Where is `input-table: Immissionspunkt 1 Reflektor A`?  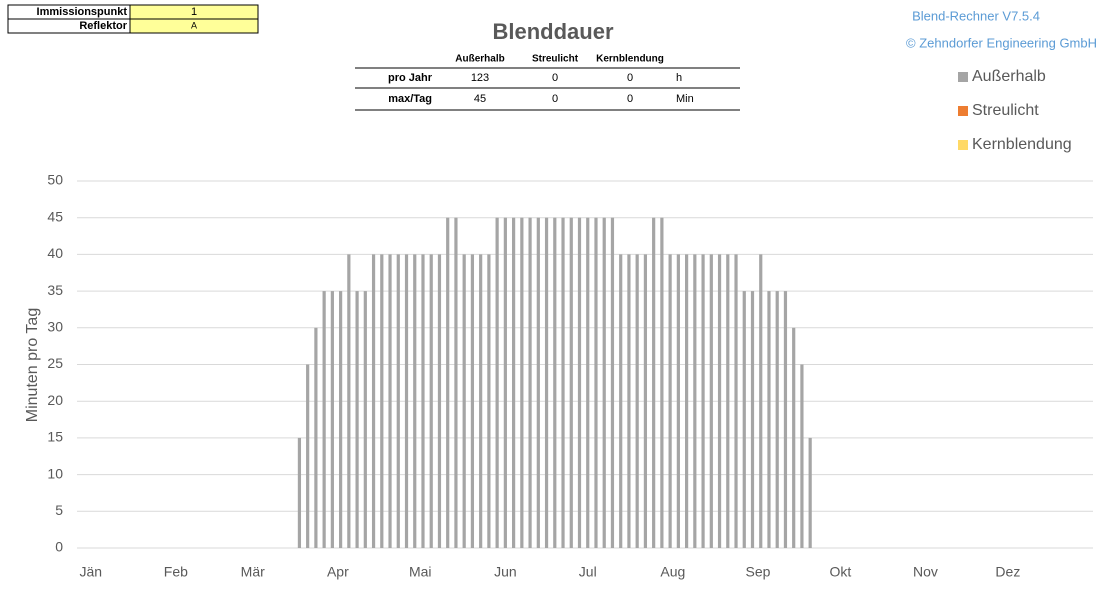 input-table: Immissionspunkt 1 Reflektor A is located at coordinates (133, 19).